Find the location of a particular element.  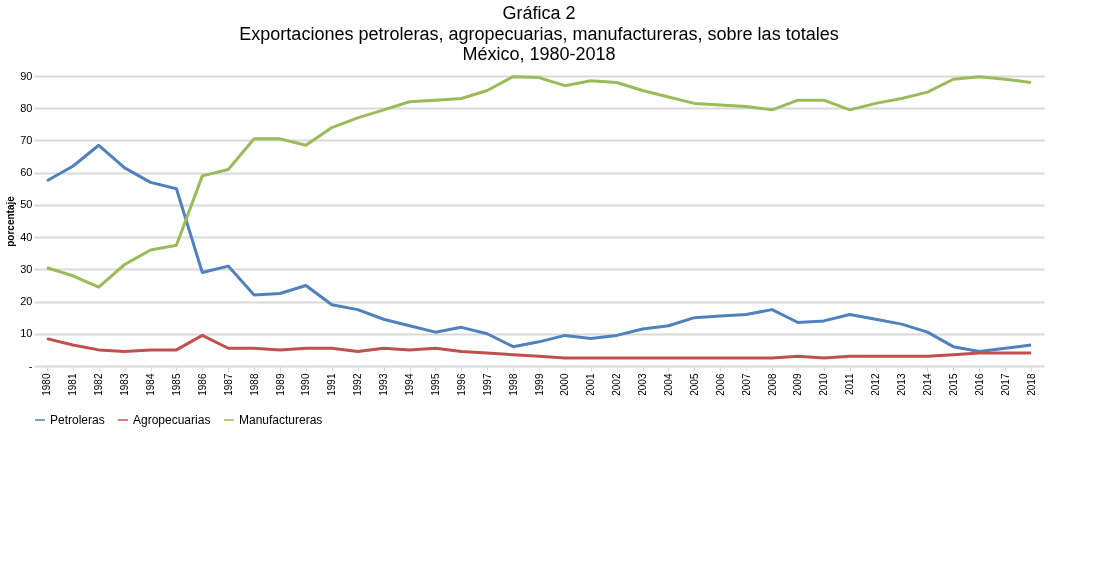

x-tick-label: 1996 is located at coordinates (461, 384).